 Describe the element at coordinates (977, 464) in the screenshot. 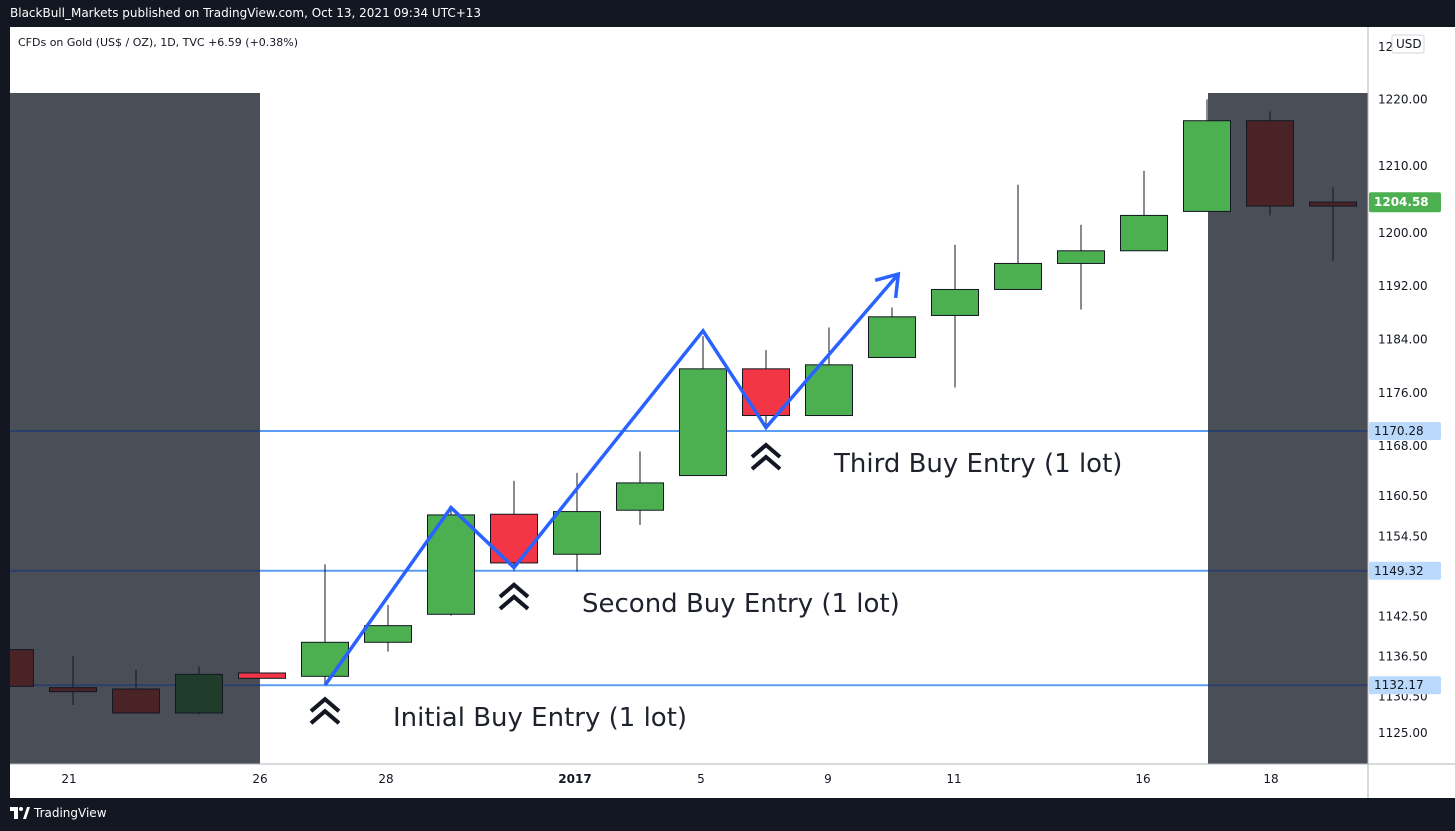

I see `buy-entry-label-2: Third Buy Entry (1 lot)` at that location.